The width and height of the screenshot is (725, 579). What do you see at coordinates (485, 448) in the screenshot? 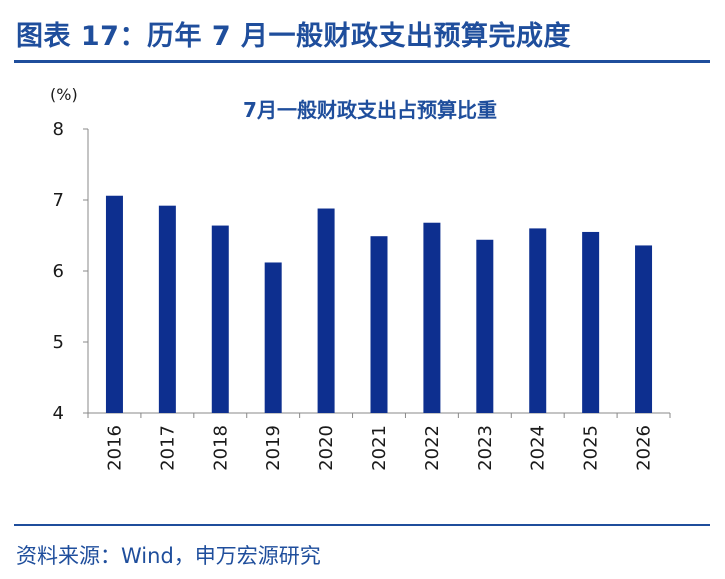
I see `x-tick-label: 2023` at bounding box center [485, 448].